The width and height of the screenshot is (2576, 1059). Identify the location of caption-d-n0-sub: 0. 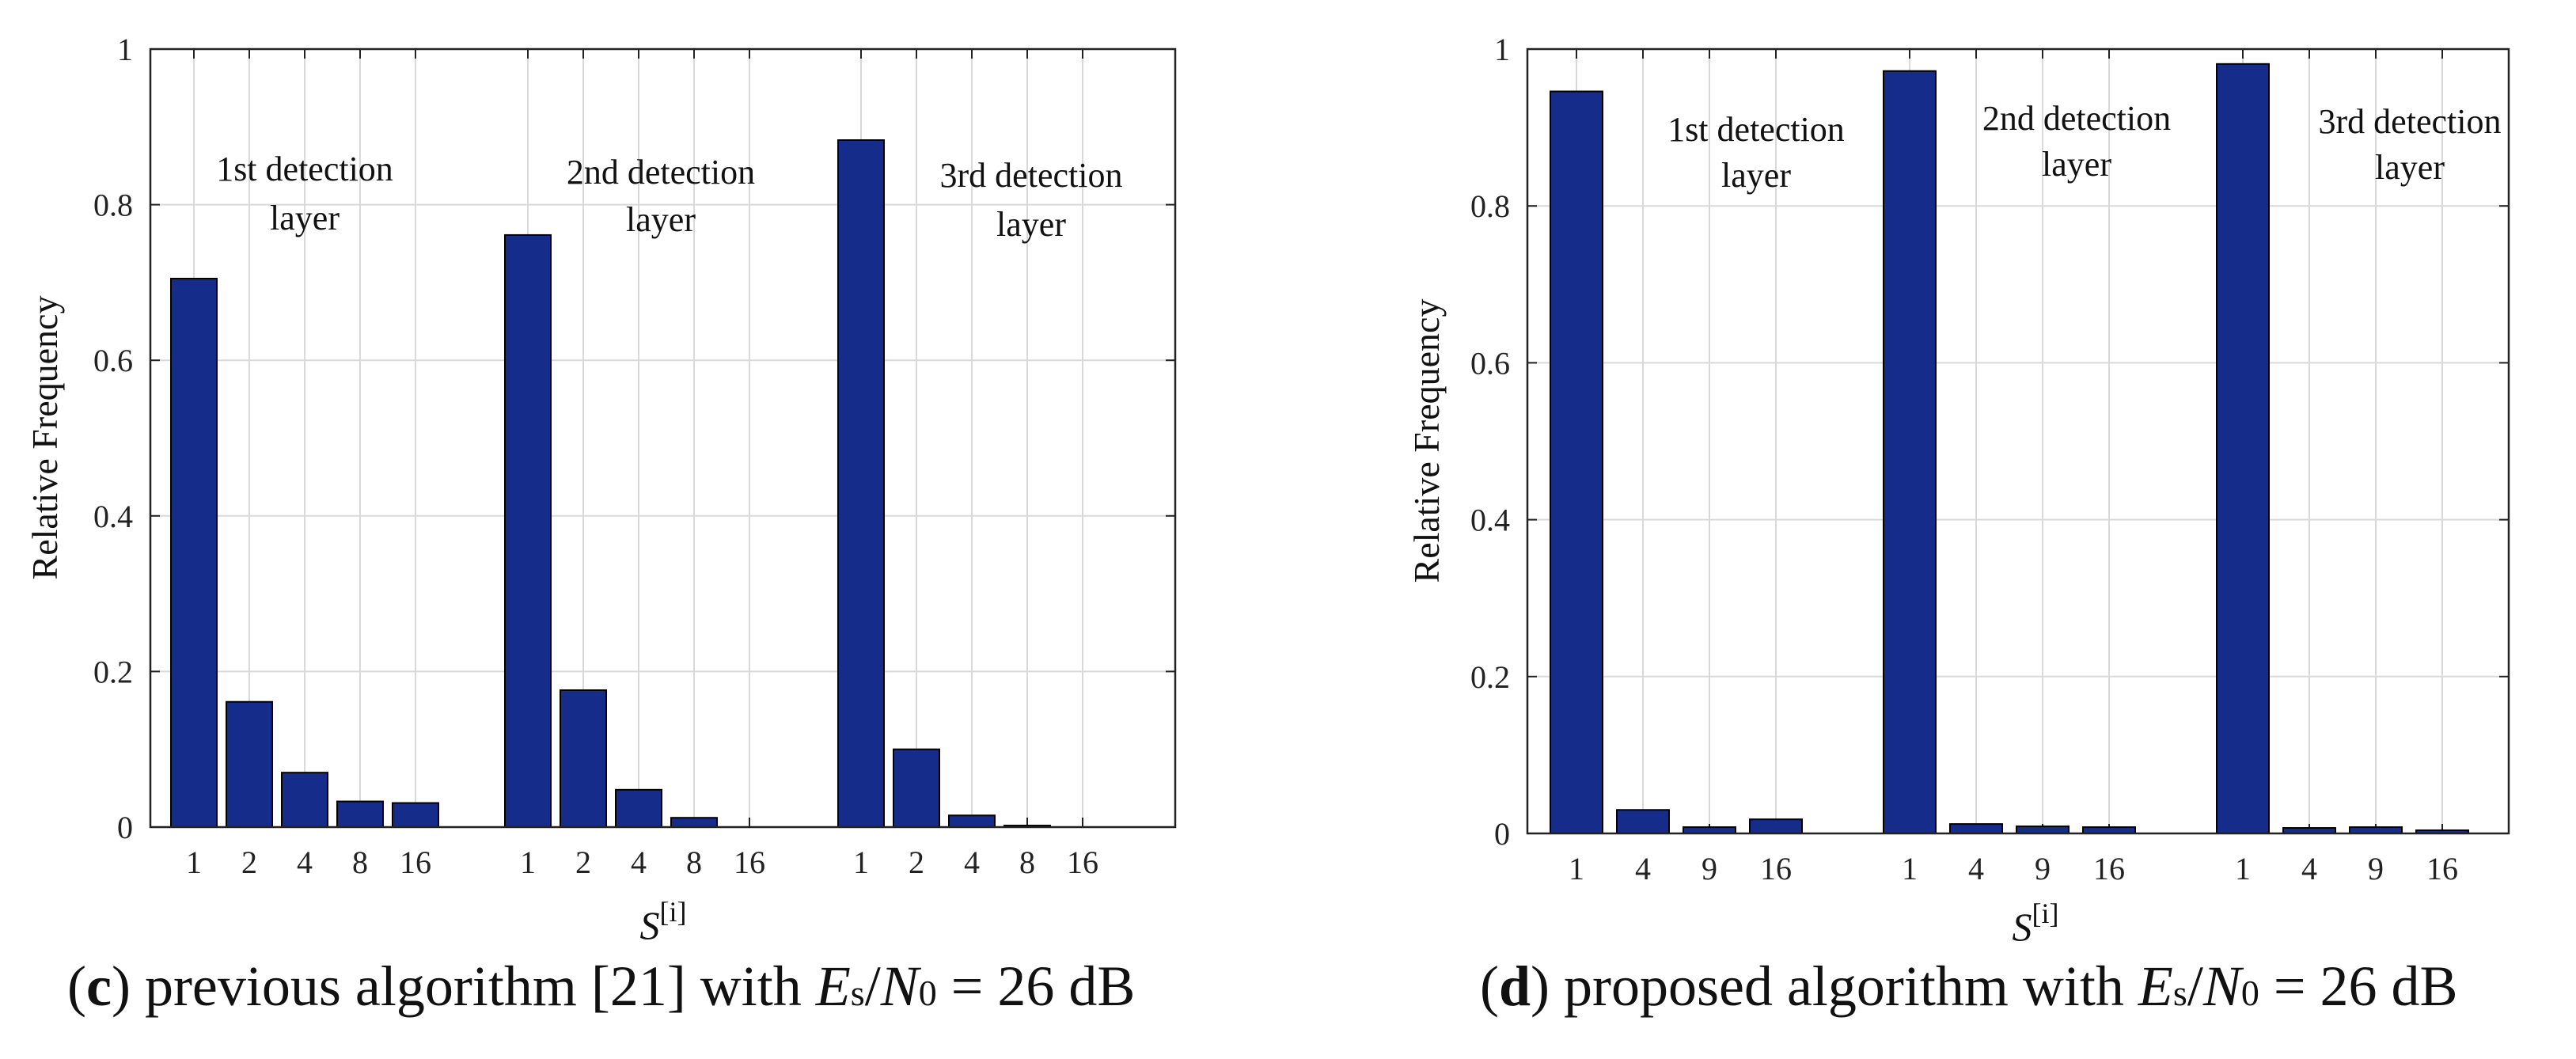
(2249, 993).